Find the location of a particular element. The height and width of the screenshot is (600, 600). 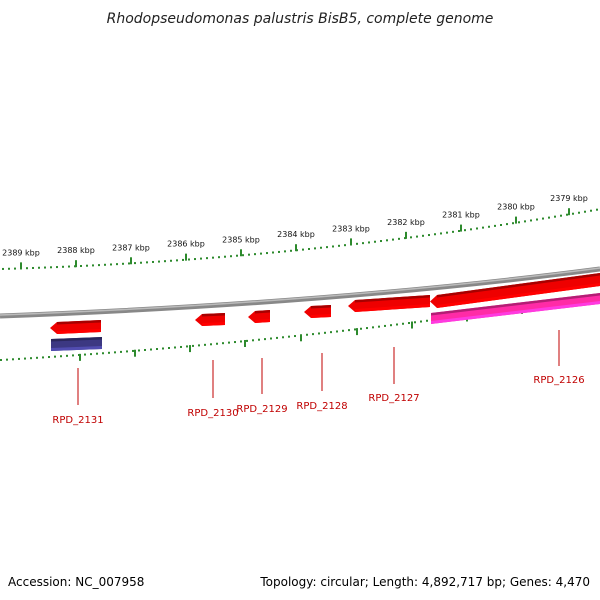

gene-label: RPD_2126 is located at coordinates (558, 380).